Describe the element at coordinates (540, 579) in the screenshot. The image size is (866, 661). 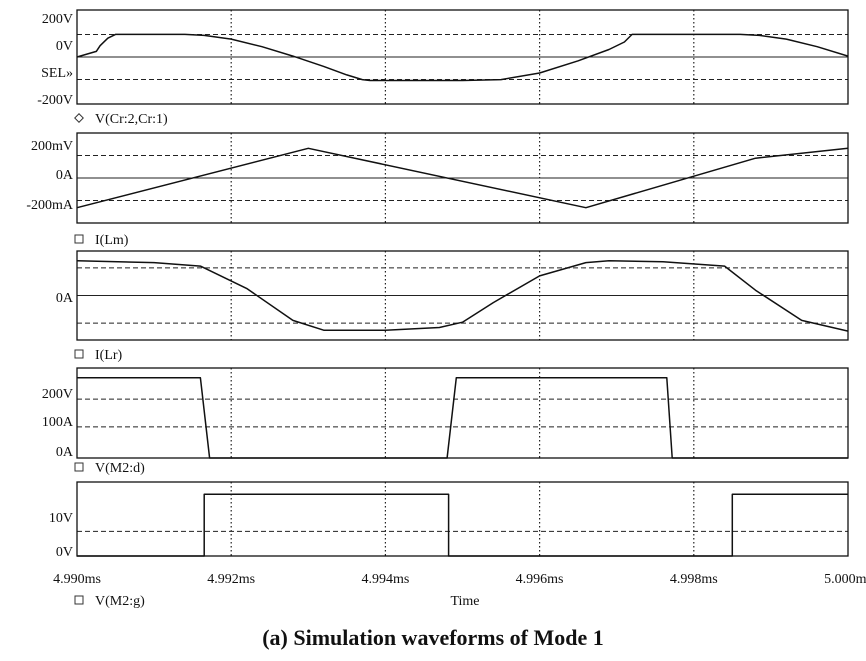
I see `x-tick-label: 4.996ms` at that location.